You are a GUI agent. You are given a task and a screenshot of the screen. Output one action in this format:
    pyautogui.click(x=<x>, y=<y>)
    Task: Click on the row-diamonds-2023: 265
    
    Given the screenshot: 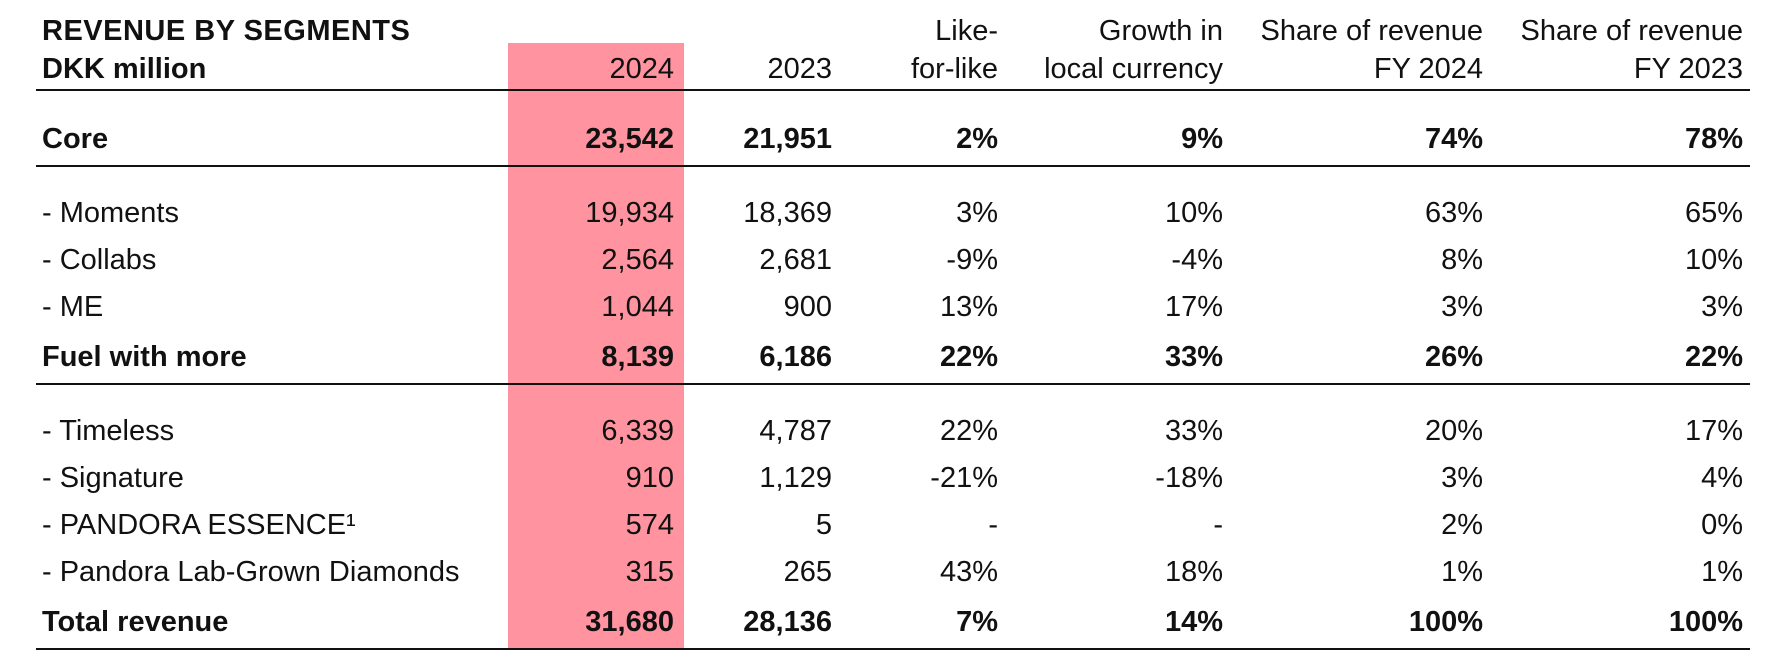 What is the action you would take?
    pyautogui.click(x=807, y=572)
    